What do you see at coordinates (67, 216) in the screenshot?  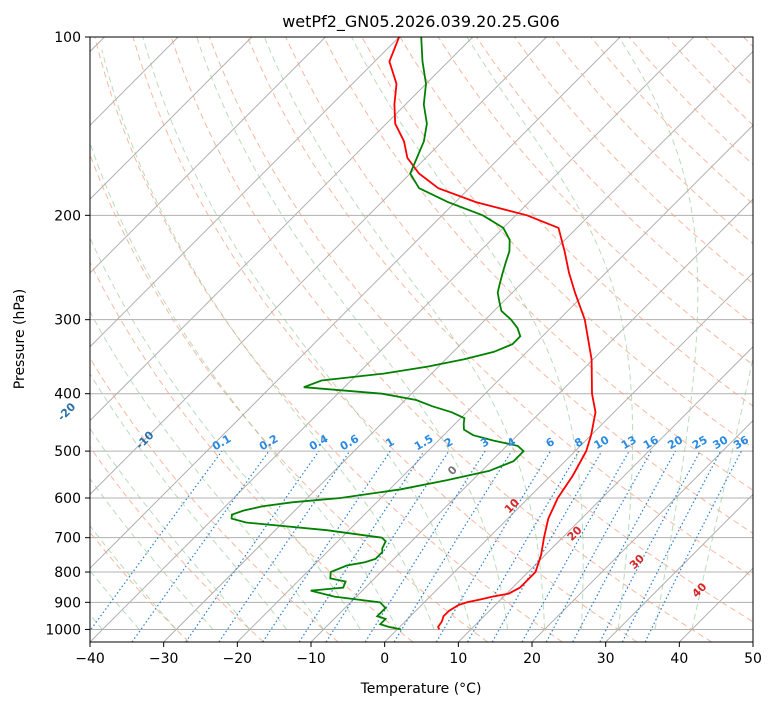 I see `y-tick-label: 200` at bounding box center [67, 216].